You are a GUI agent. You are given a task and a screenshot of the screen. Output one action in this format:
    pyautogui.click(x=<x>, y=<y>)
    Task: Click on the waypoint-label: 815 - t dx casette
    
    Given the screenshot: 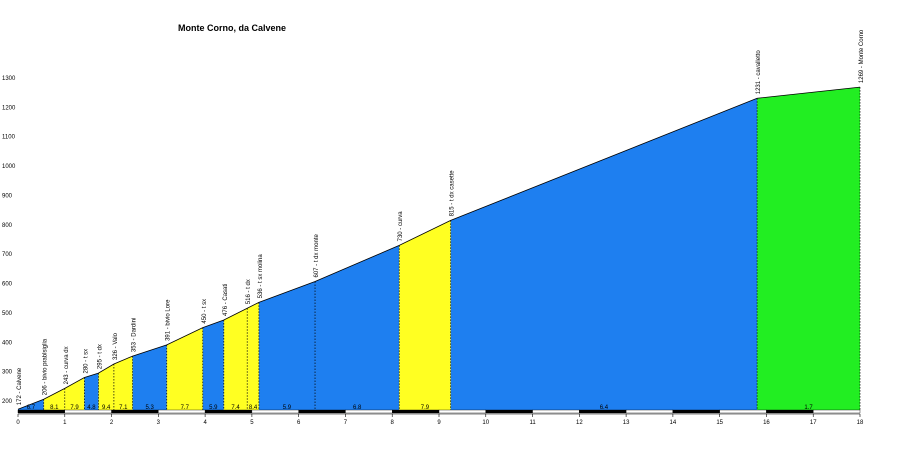 What is the action you would take?
    pyautogui.click(x=453, y=193)
    